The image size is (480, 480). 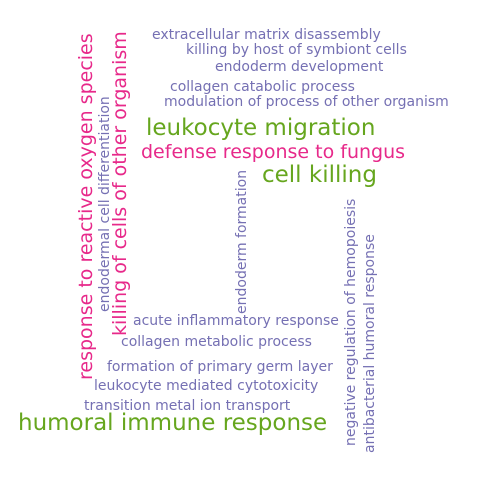 I want to click on word-killing-by-host-of-symbiont-cells: killing by host of symbiont cells, so click(x=296, y=50).